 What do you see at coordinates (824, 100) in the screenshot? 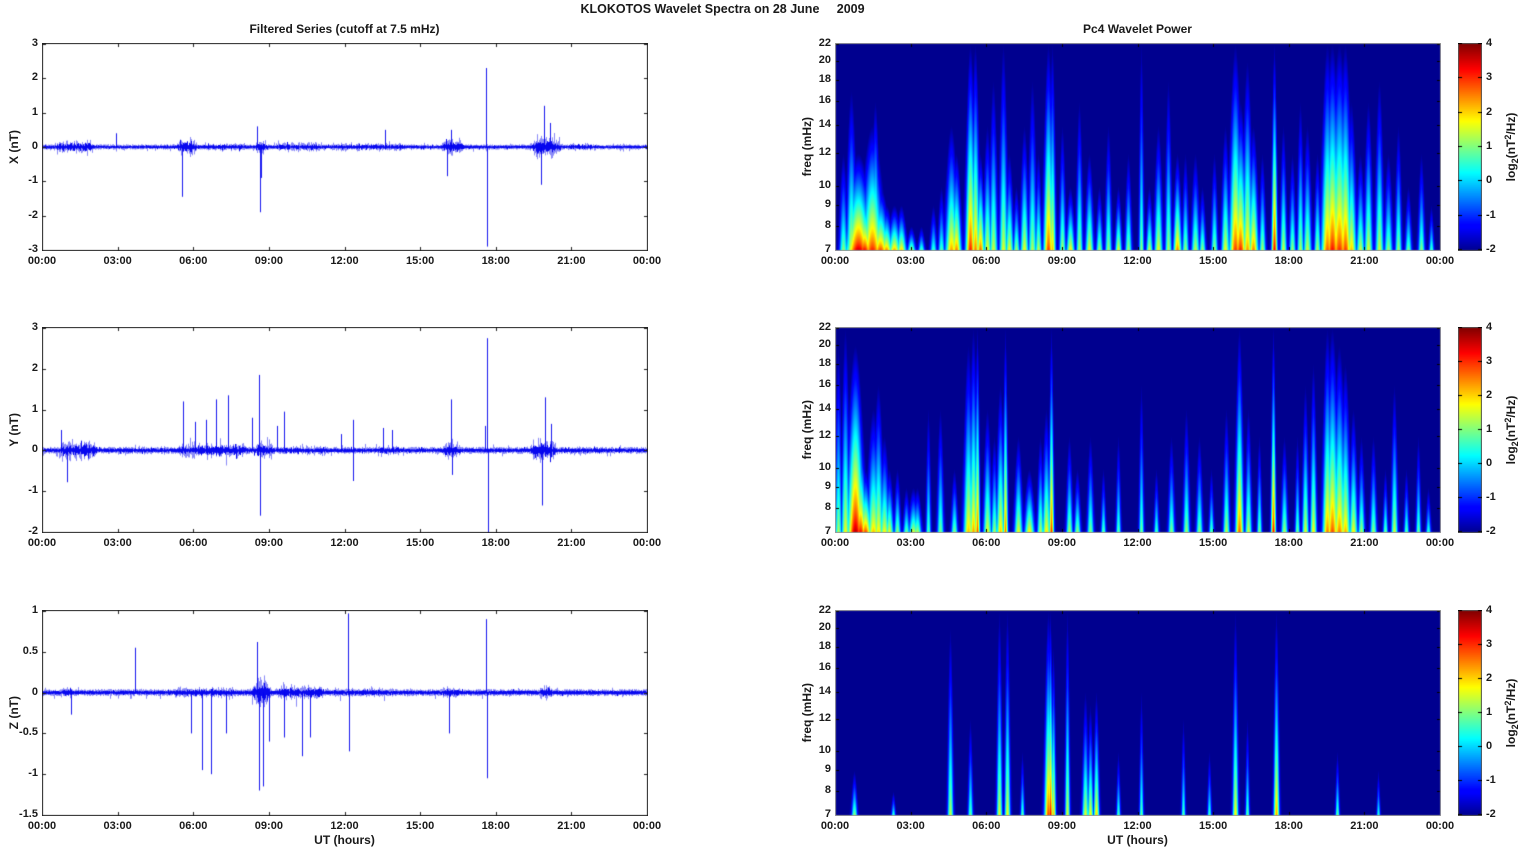
I see `wavelet-x-freq-tick-label: 16` at bounding box center [824, 100].